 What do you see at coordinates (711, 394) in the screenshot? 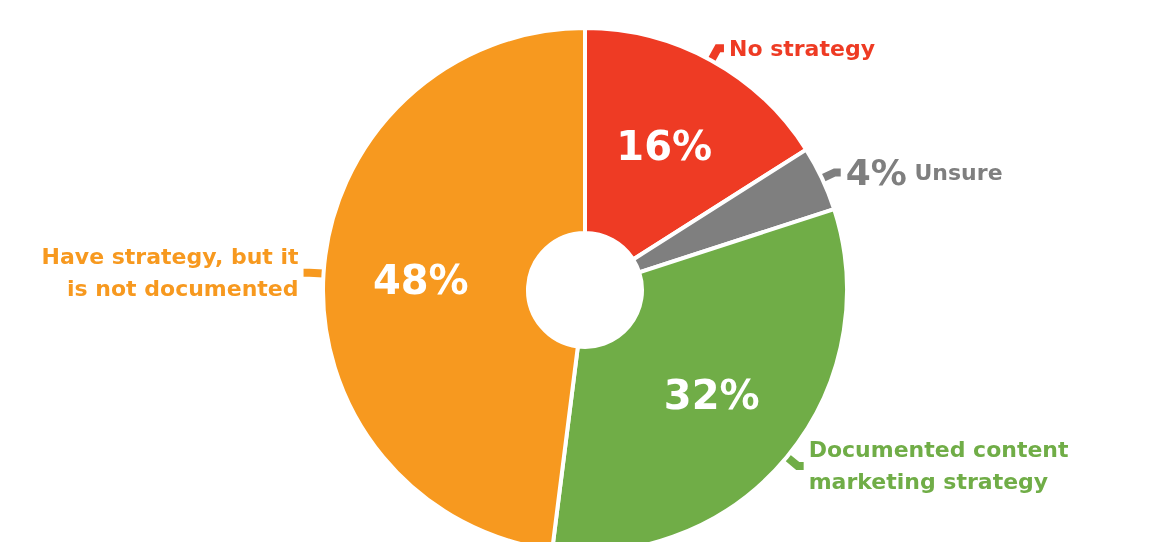
I see `data-label: 32%` at bounding box center [711, 394].